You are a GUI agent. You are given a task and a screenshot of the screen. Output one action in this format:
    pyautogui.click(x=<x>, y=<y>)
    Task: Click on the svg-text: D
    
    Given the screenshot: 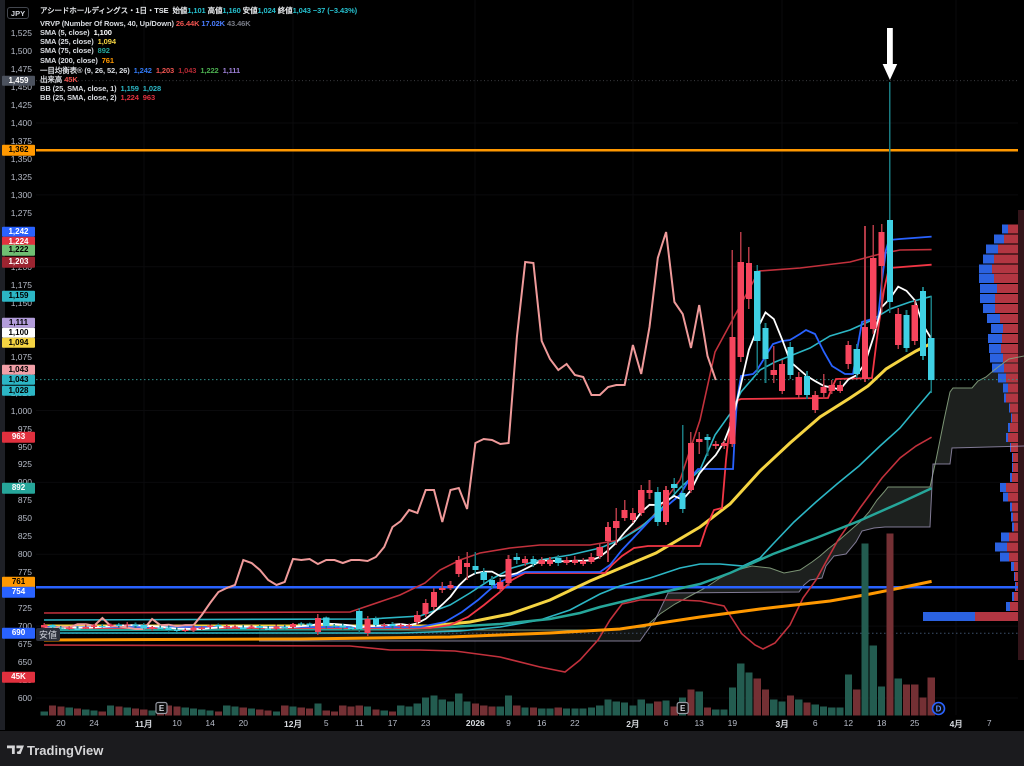 What is the action you would take?
    pyautogui.click(x=939, y=709)
    